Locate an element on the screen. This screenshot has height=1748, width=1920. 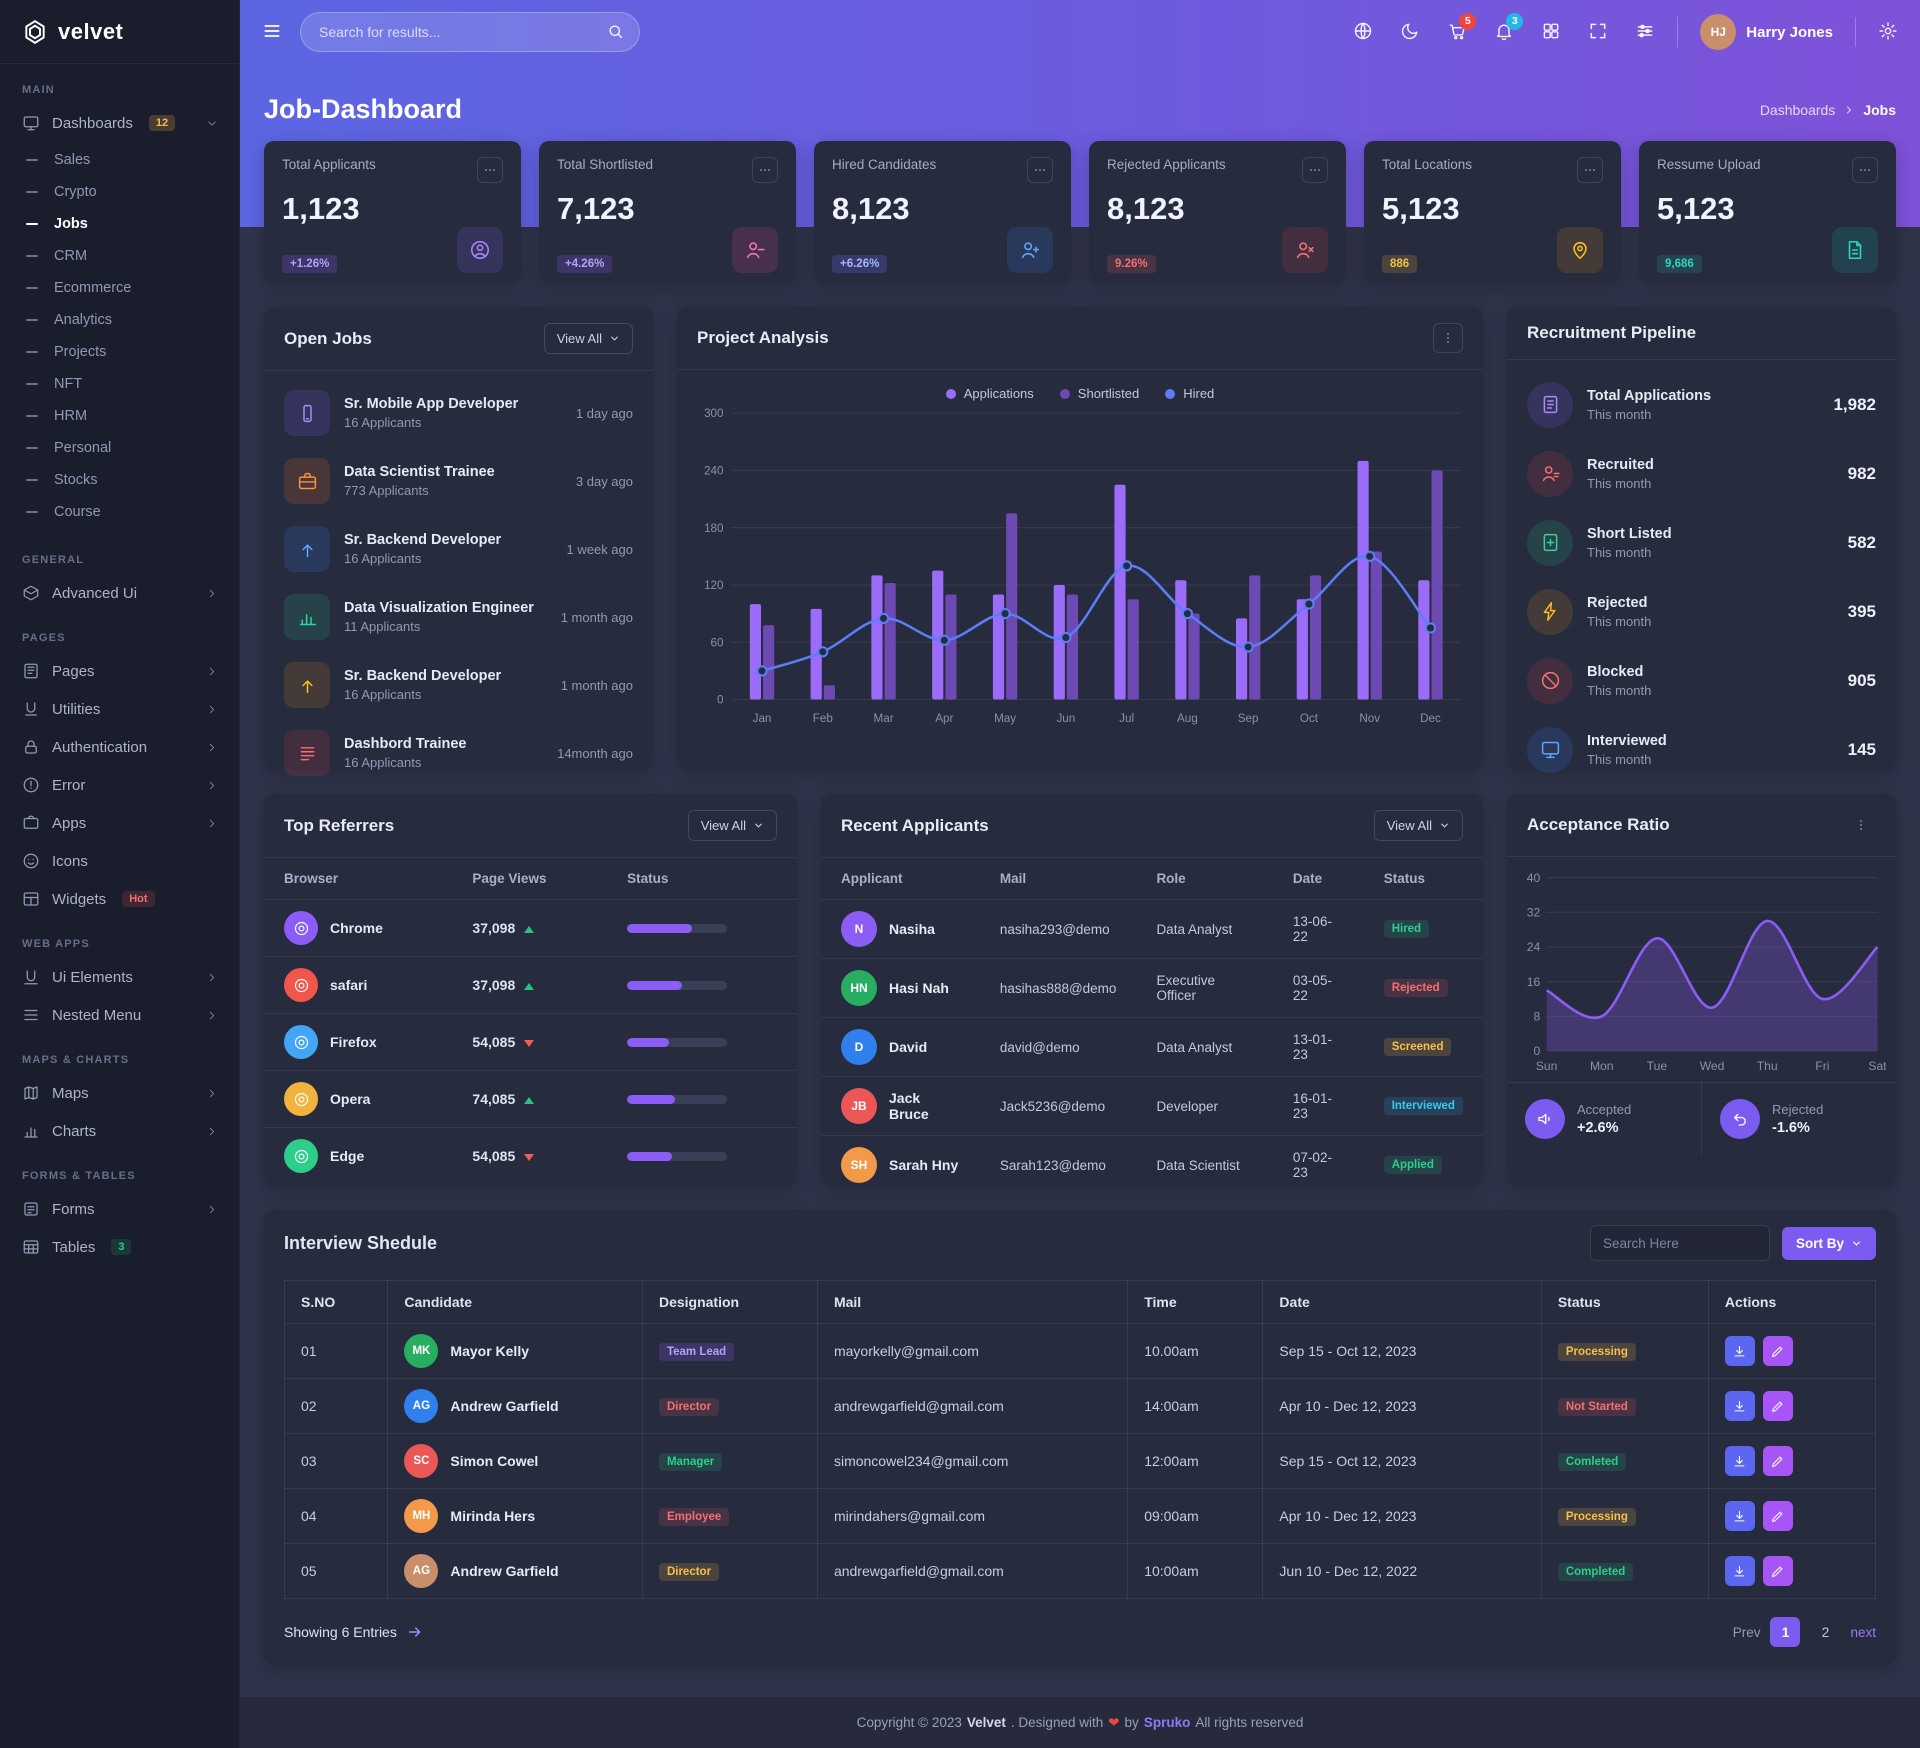
sidebar-item-maps: Maps is located at coordinates (119, 1093).